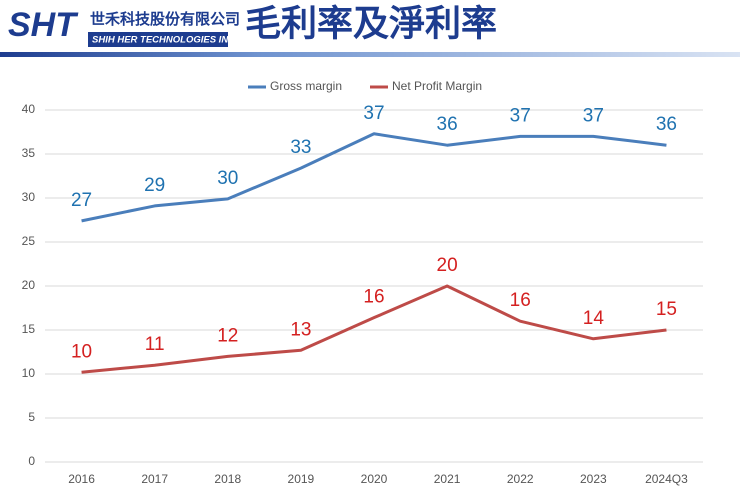 This screenshot has width=740, height=490. I want to click on y-tick-label: 35, so click(29, 153).